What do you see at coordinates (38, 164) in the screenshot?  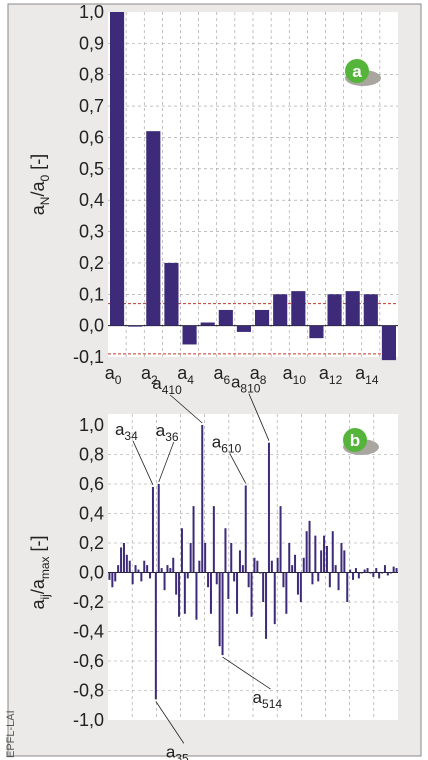 I see `y-label-part-4: [-]` at bounding box center [38, 164].